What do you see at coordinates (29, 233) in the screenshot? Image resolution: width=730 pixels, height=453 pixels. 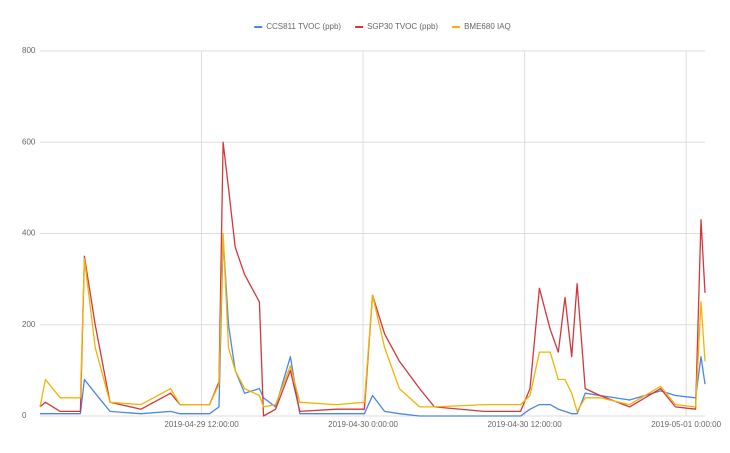 I see `y-tick-label: 400` at bounding box center [29, 233].